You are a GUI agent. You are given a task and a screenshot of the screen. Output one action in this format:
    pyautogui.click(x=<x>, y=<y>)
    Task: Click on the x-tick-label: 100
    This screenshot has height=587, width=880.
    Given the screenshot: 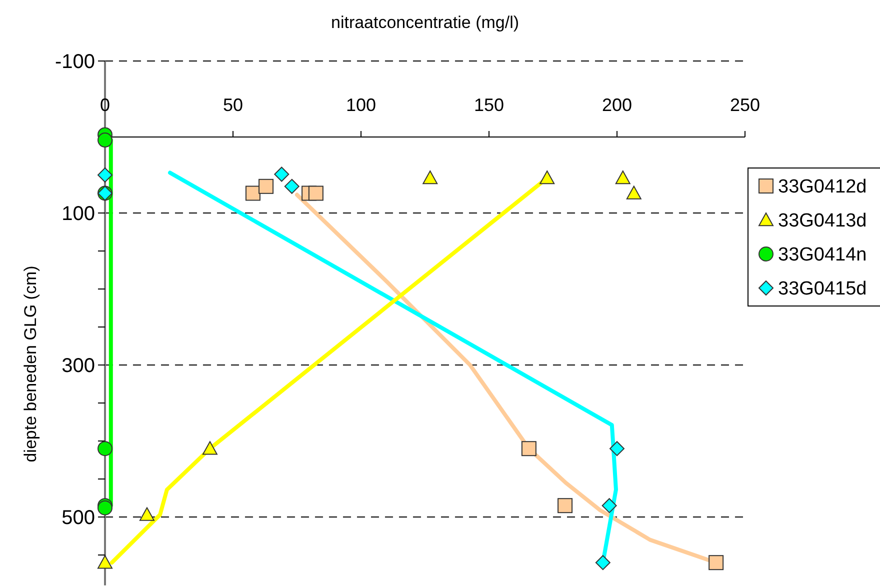 What is the action you would take?
    pyautogui.click(x=361, y=105)
    